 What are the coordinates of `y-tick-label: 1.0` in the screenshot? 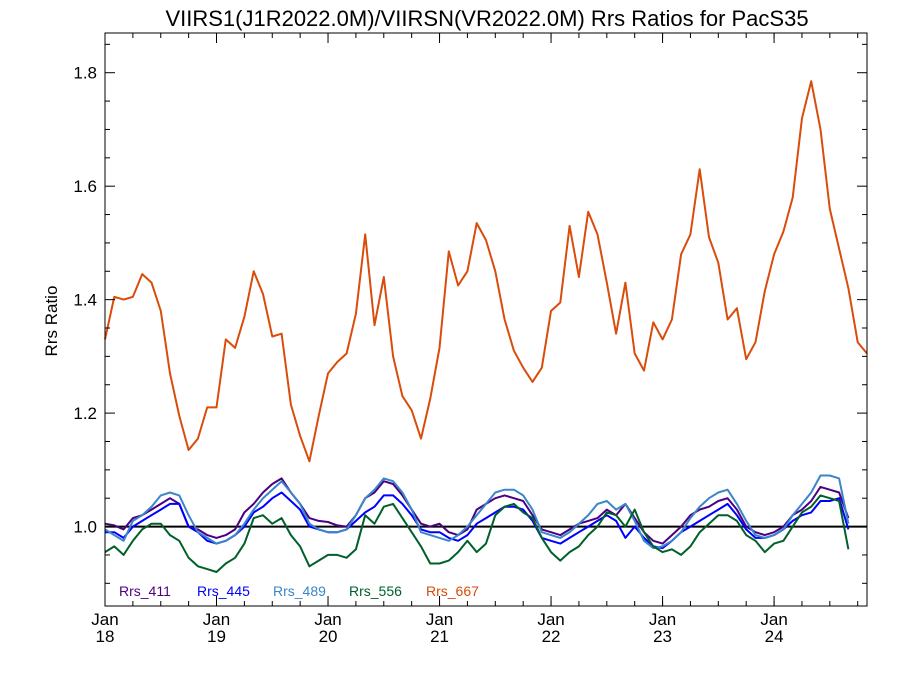 It's located at (85, 527).